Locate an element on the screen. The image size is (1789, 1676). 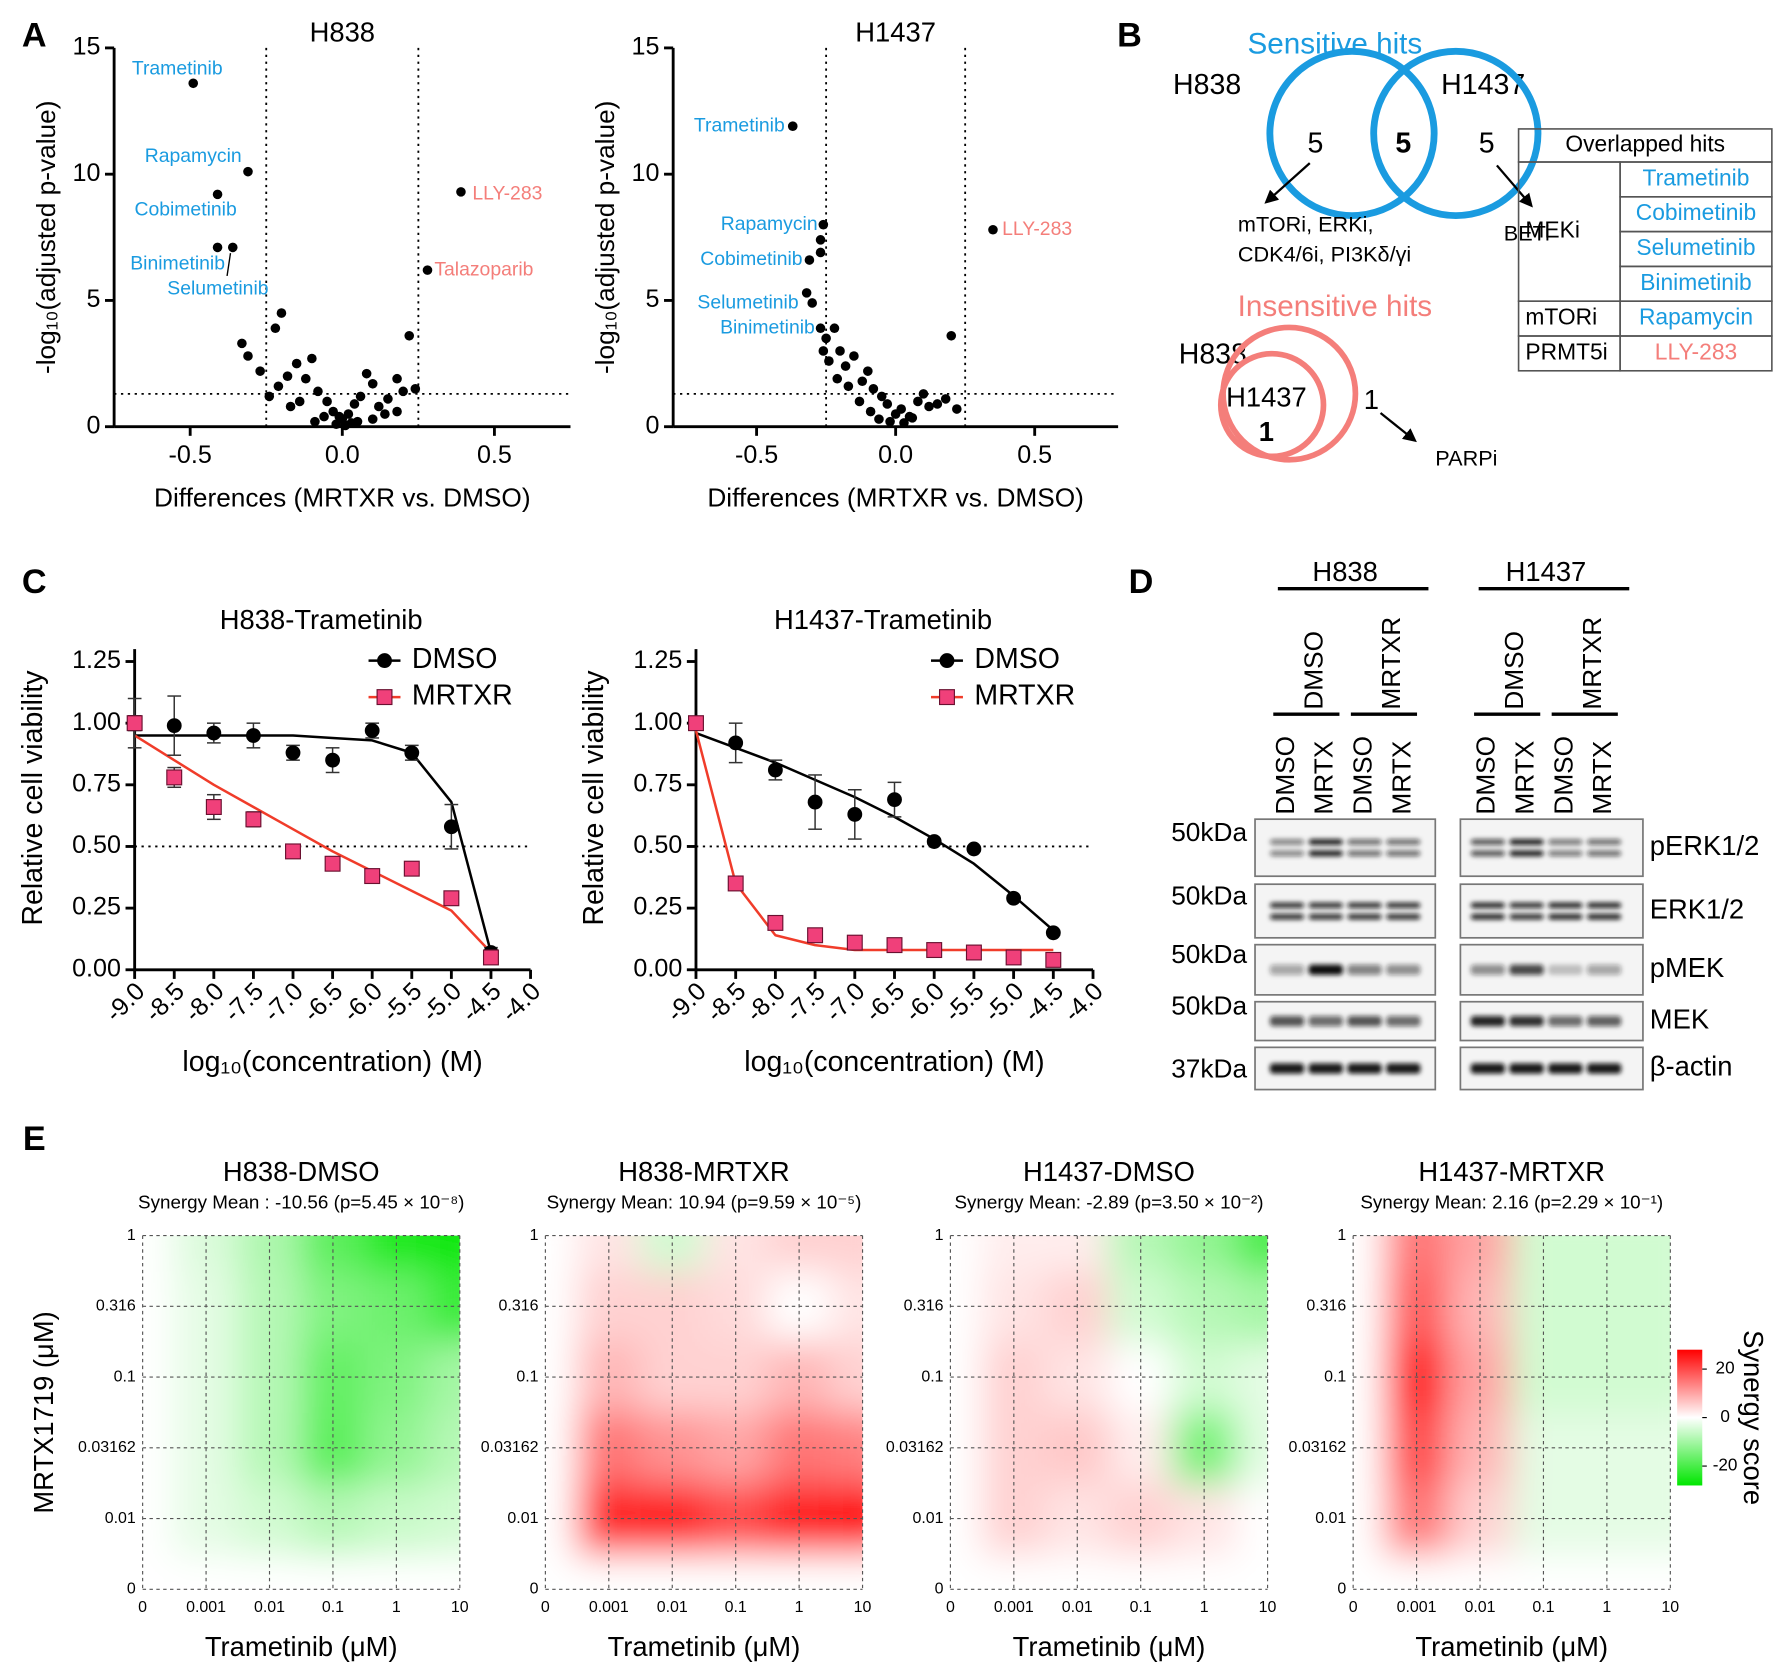
x-axis-label: Differences (MRTXR vs. DMSO) is located at coordinates (342, 498).